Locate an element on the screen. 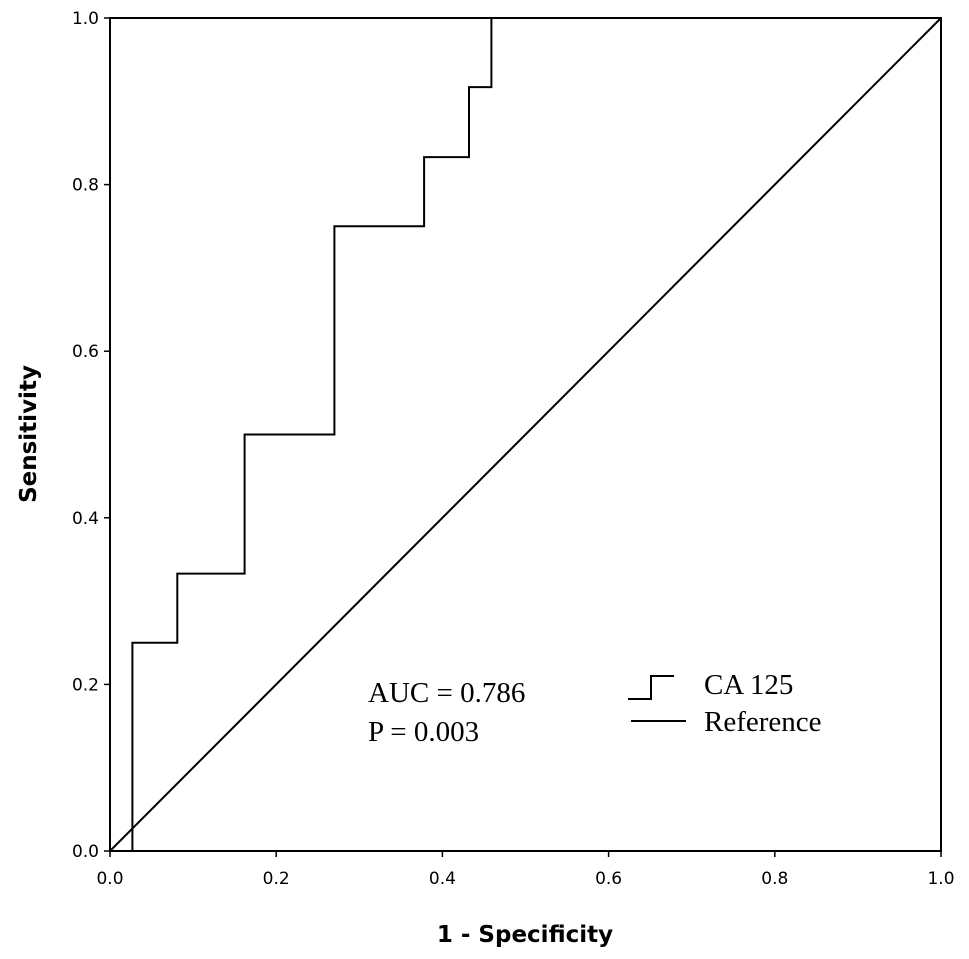 This screenshot has width=969, height=959. x-tick-label: 0.2 is located at coordinates (276, 879).